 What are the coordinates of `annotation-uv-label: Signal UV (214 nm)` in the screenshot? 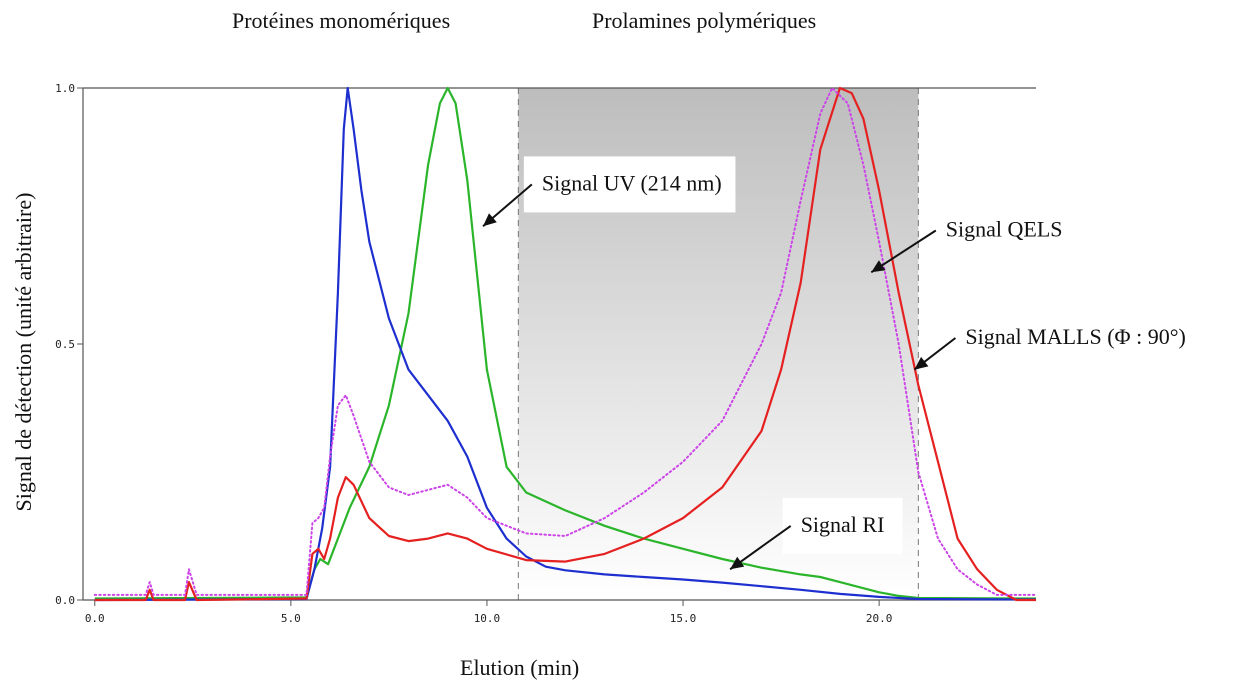 It's located at (632, 182).